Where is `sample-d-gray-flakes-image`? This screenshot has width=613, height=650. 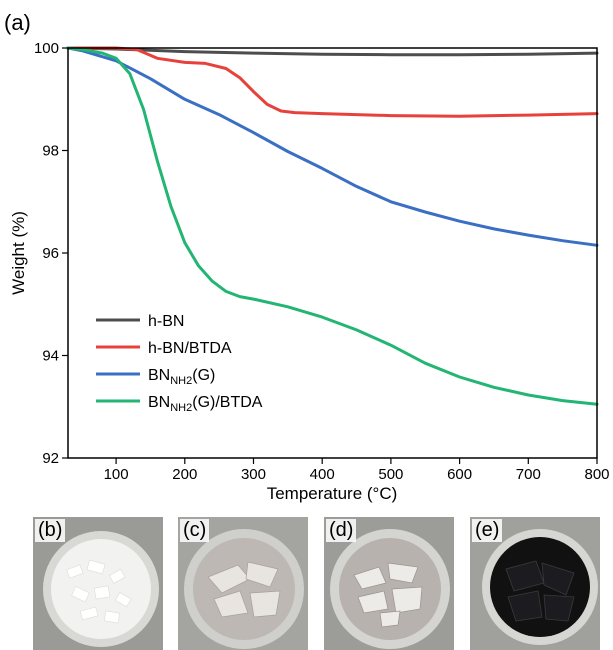 sample-d-gray-flakes-image is located at coordinates (389, 583).